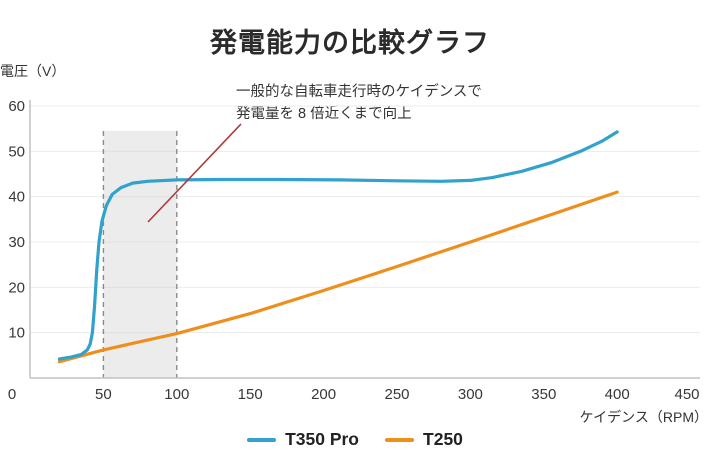 The width and height of the screenshot is (710, 474). Describe the element at coordinates (359, 103) in the screenshot. I see `annotation-text: 一般的な自転車走行時のケイデンスで 発電量を 8 倍近くまで向上` at that location.